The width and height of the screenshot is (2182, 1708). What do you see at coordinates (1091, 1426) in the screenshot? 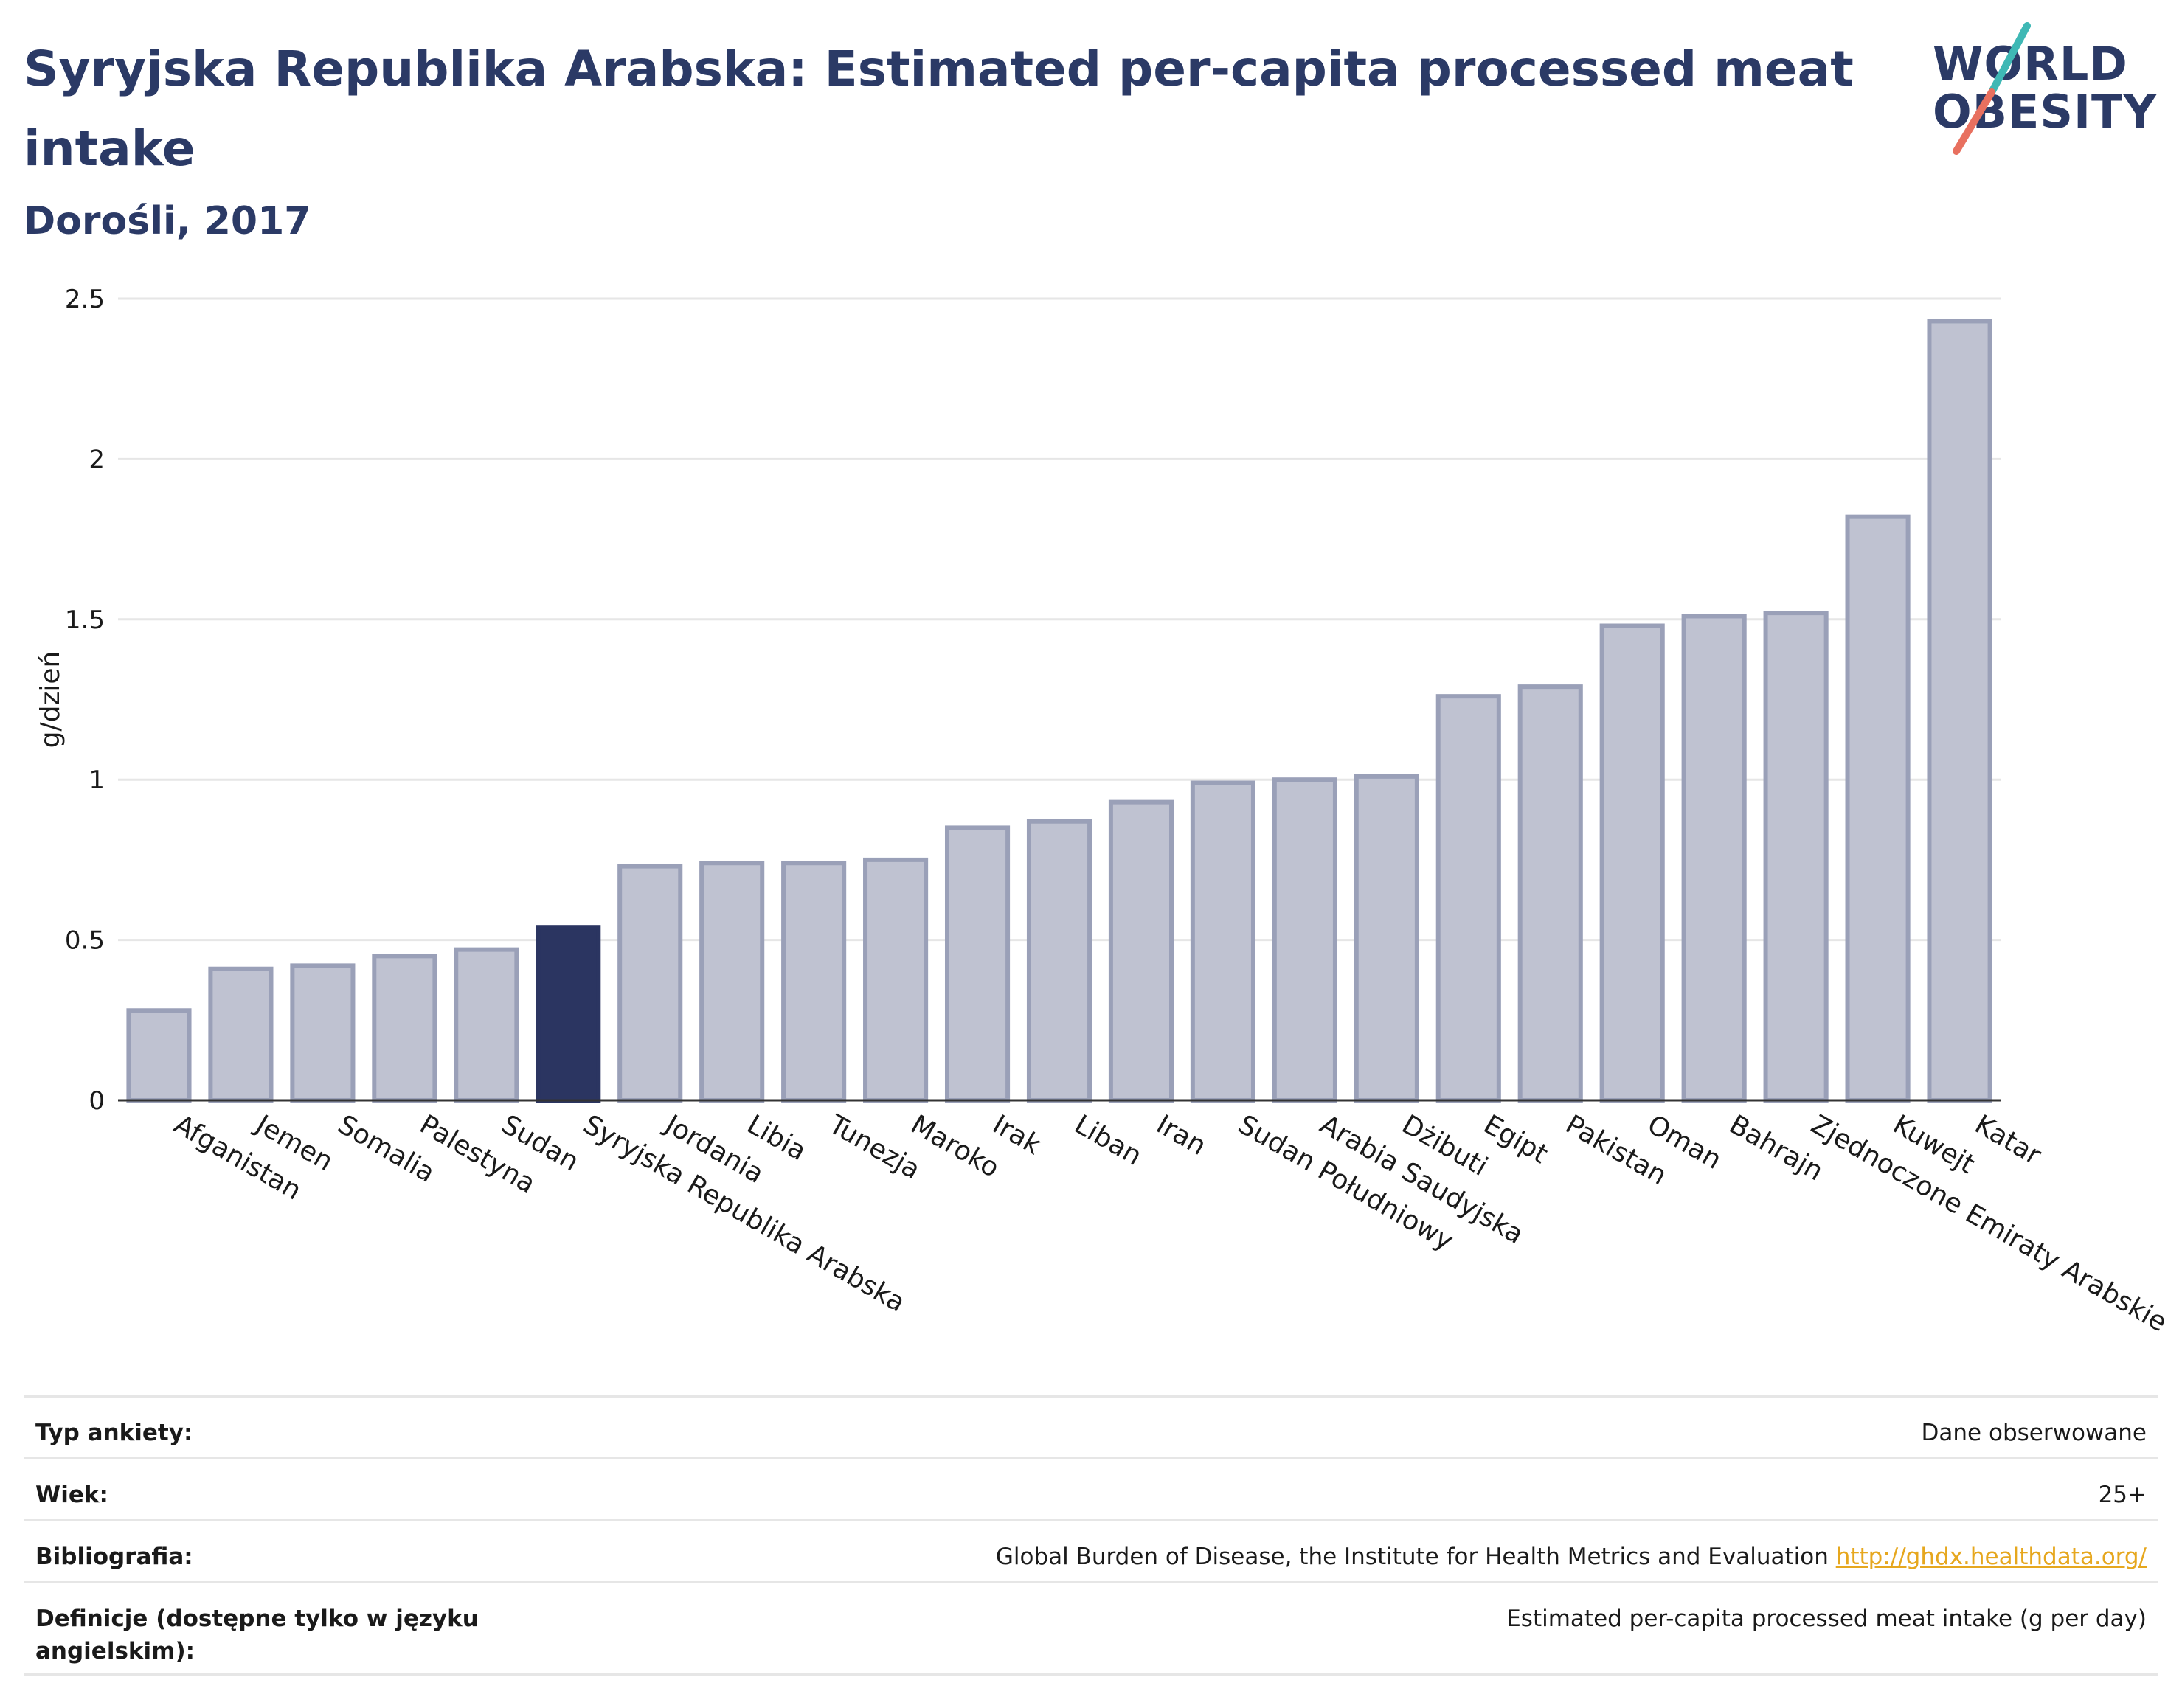
I see `info-row-survey-type: Typ ankiety: Dane obserwowane` at bounding box center [1091, 1426].